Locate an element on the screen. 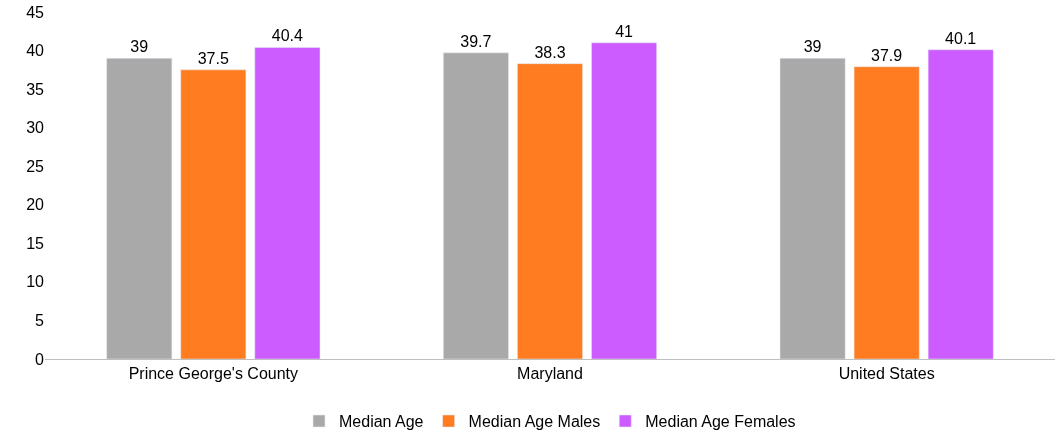 The width and height of the screenshot is (1060, 443). y-tick-label: 0 is located at coordinates (40, 359).